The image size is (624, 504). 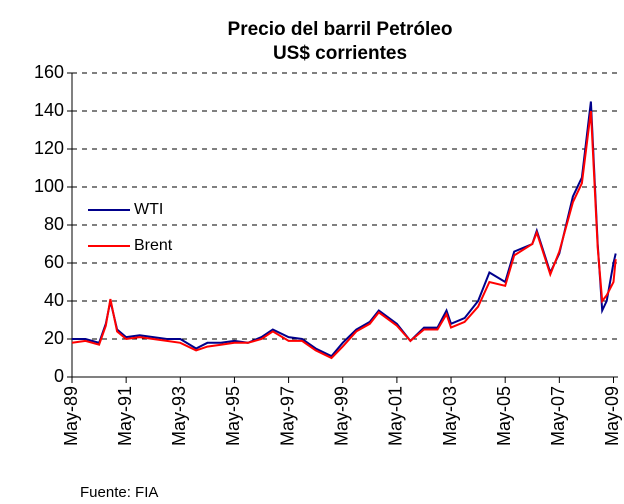 I want to click on y-tick-label: 20, so click(x=54, y=338).